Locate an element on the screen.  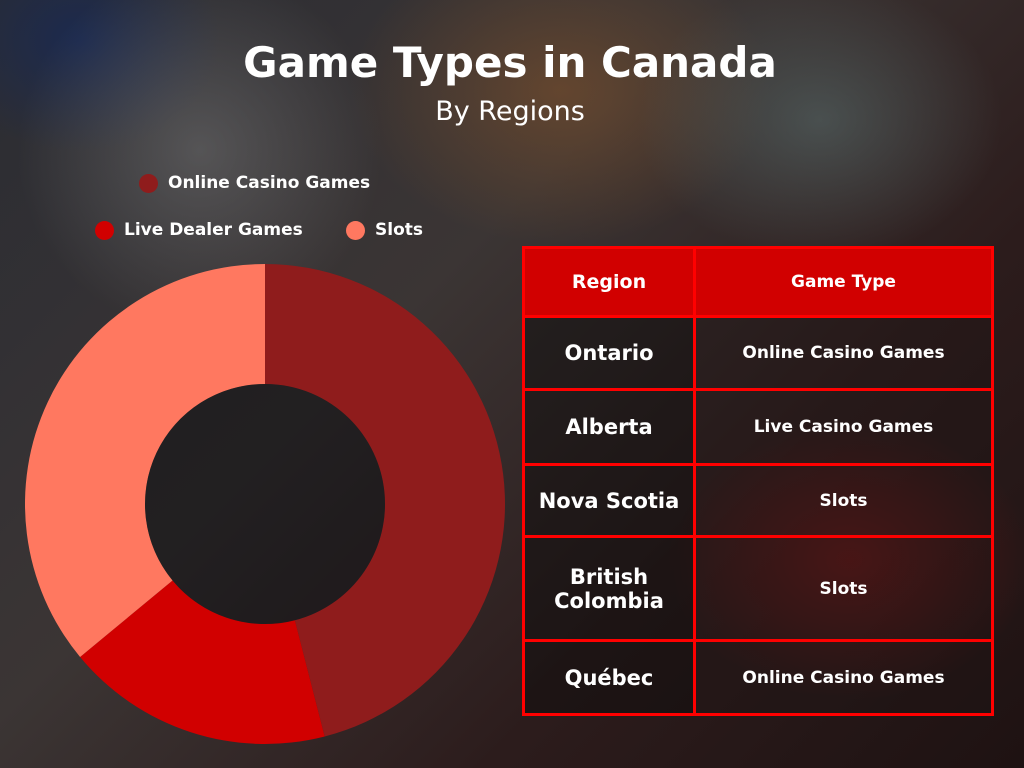
legend-item-online-casino: Online Casino Games is located at coordinates (254, 183).